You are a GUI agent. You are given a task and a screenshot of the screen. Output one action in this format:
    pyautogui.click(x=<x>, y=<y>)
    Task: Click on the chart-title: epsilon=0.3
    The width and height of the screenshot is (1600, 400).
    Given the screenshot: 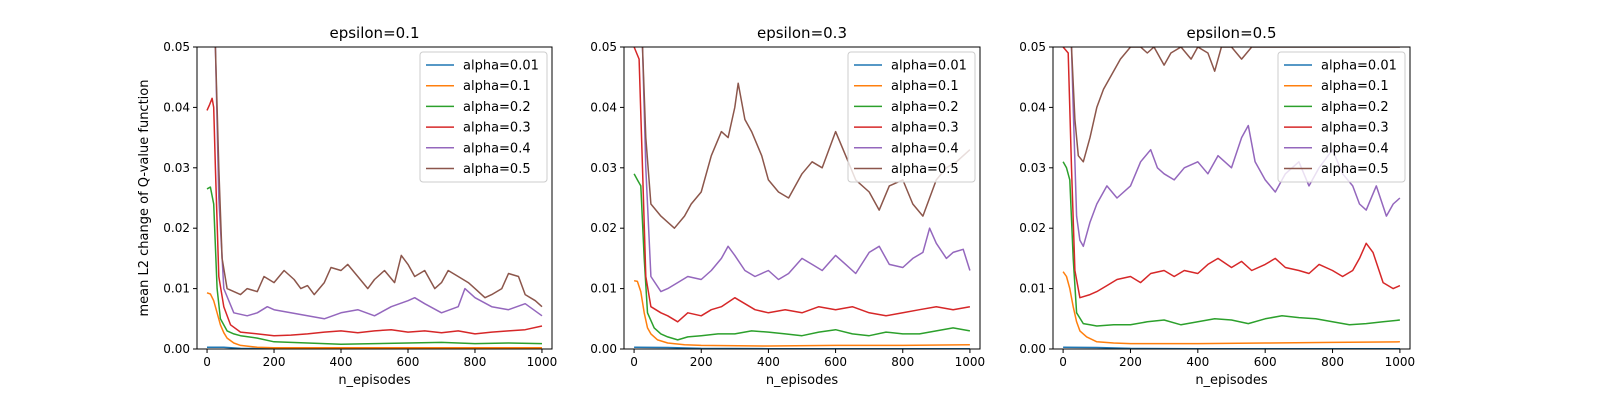 What is the action you would take?
    pyautogui.click(x=802, y=33)
    